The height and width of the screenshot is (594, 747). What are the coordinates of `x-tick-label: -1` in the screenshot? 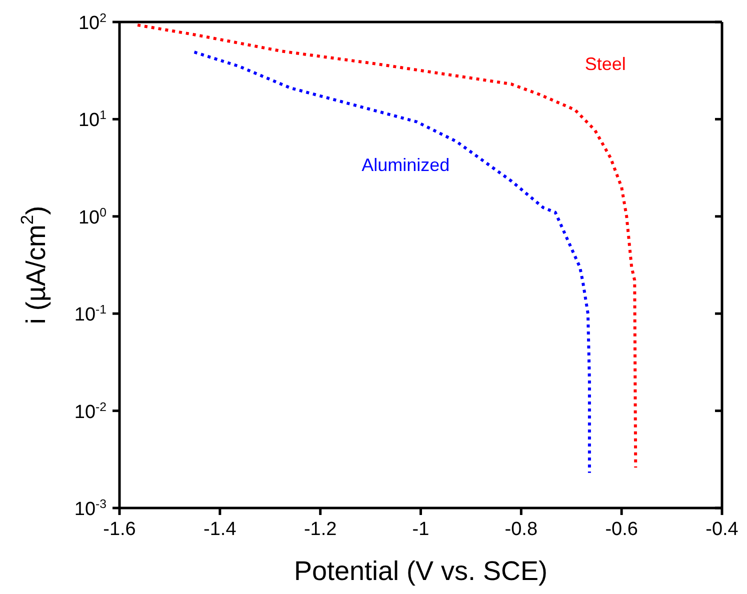 It's located at (421, 529).